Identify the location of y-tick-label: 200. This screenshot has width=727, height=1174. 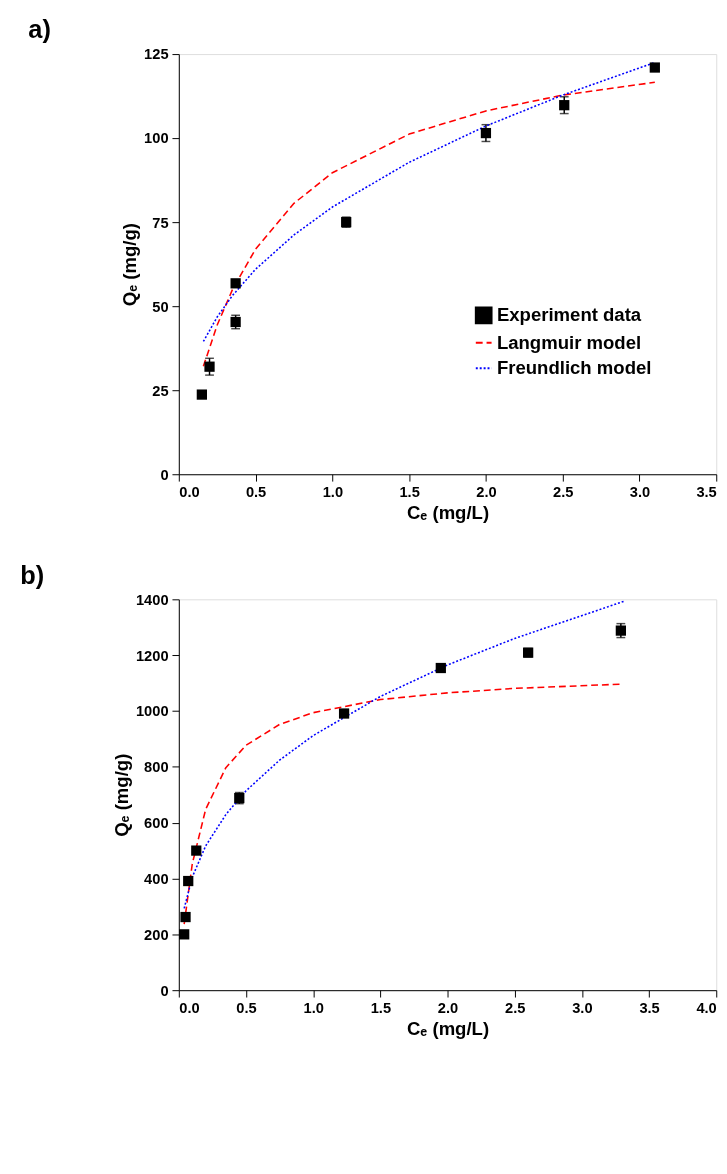
(156, 934).